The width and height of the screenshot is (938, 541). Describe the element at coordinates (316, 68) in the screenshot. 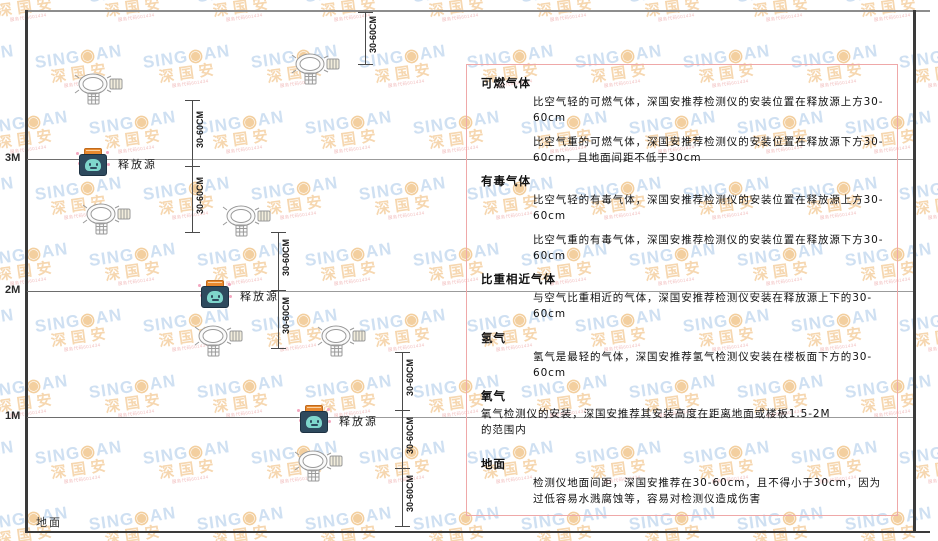

I see `detector-top-right-icon` at that location.